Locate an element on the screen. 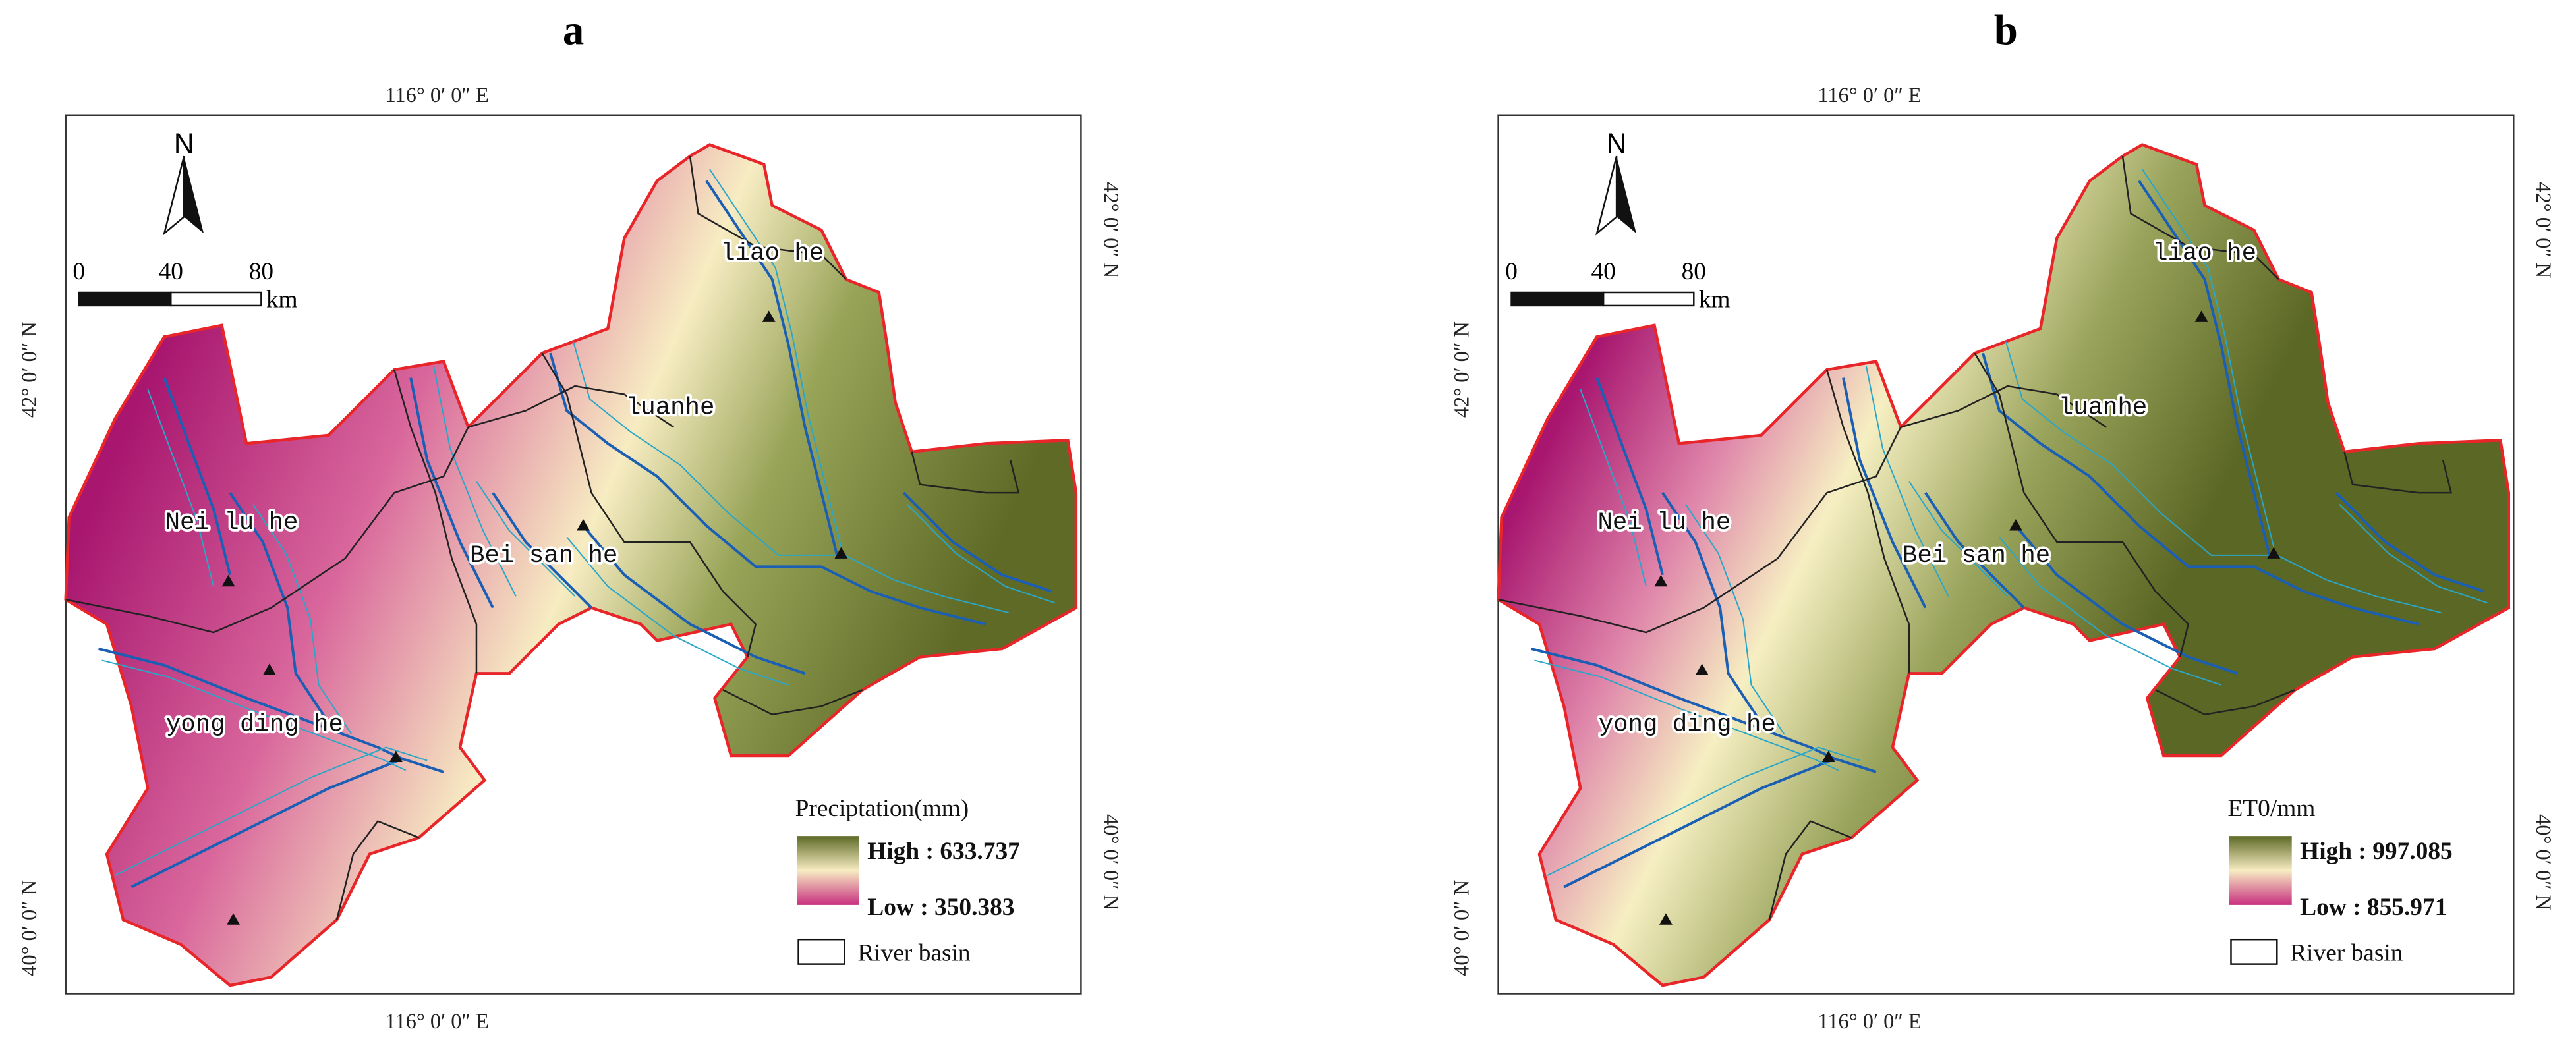 The image size is (2576, 1048). legend-high: High : 633.737 is located at coordinates (944, 851).